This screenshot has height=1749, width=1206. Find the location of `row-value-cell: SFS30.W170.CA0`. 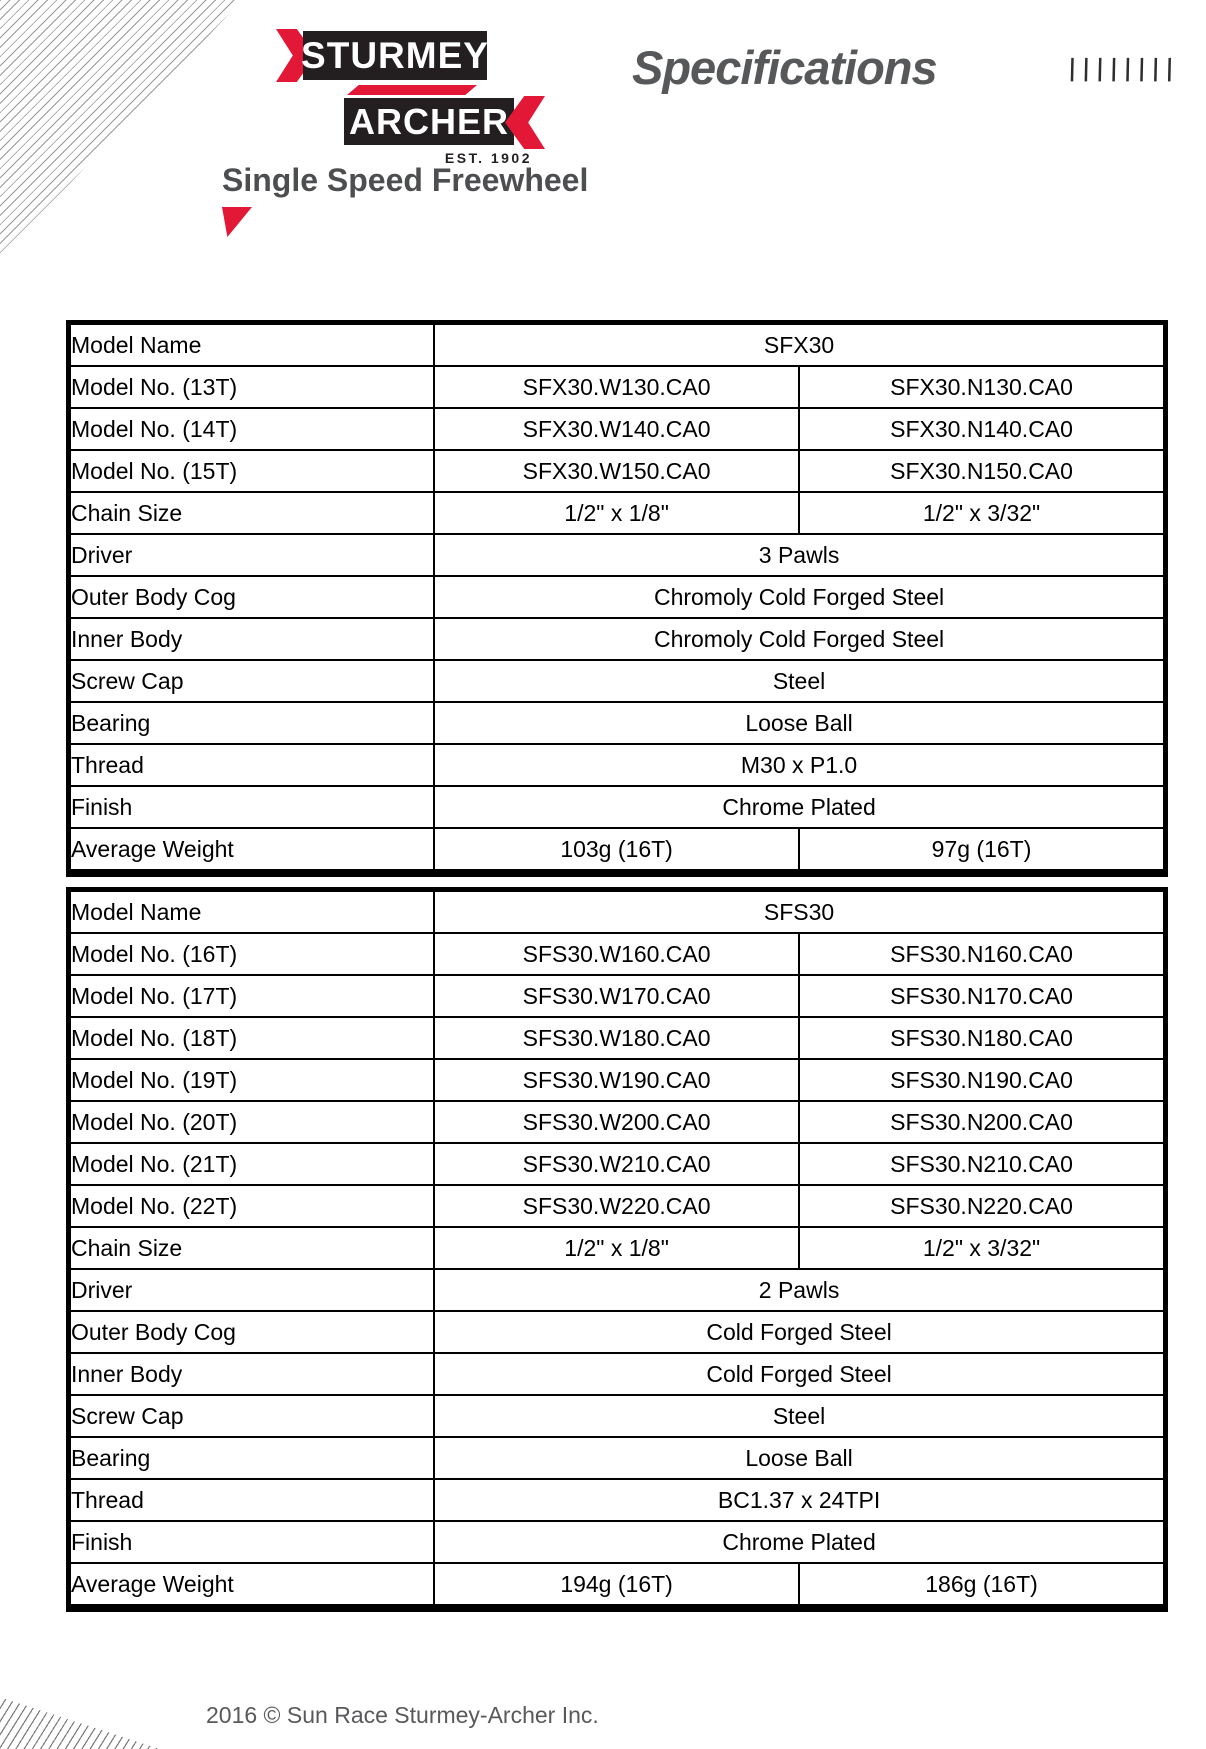

row-value-cell: SFS30.W170.CA0 is located at coordinates (617, 996).